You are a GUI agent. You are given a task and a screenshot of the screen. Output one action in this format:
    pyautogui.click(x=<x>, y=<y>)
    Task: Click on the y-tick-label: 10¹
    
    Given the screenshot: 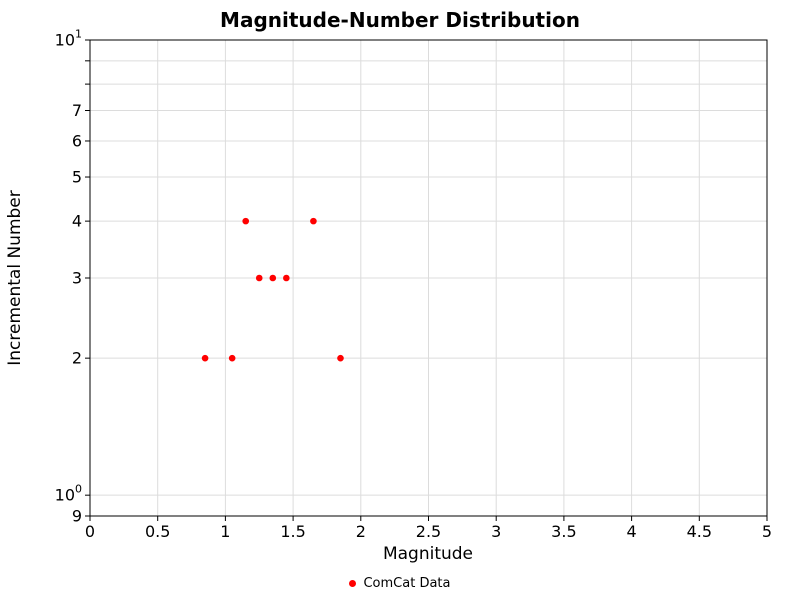 What is the action you would take?
    pyautogui.click(x=68, y=38)
    